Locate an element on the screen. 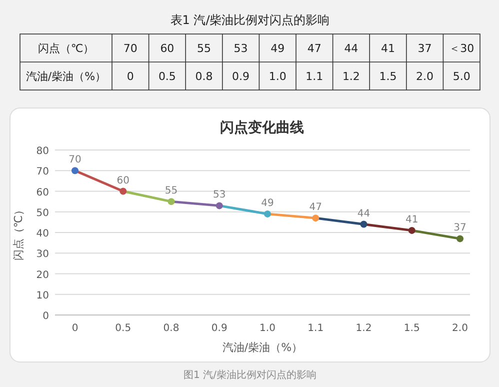  y-tick-label: 40 is located at coordinates (42, 234).